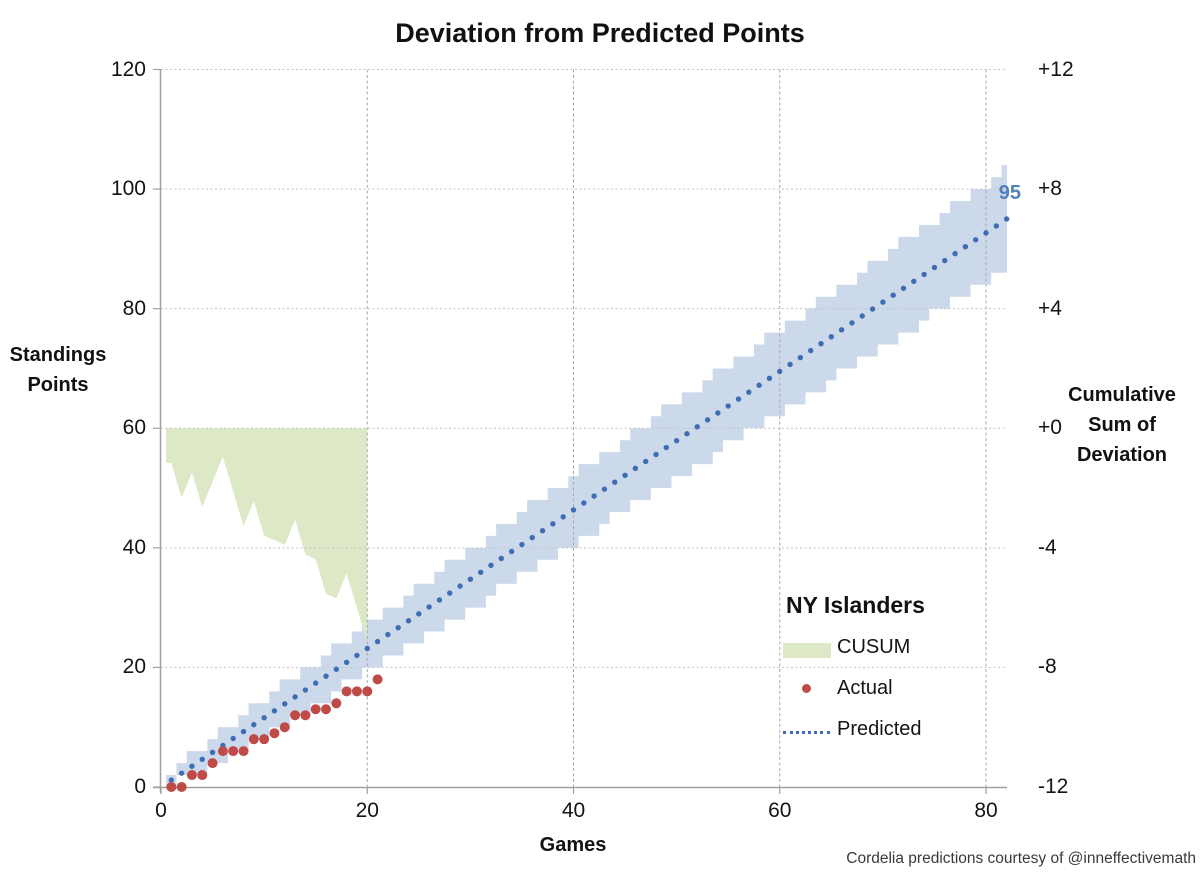  Describe the element at coordinates (855, 605) in the screenshot. I see `legend-header: NY Islanders` at that location.